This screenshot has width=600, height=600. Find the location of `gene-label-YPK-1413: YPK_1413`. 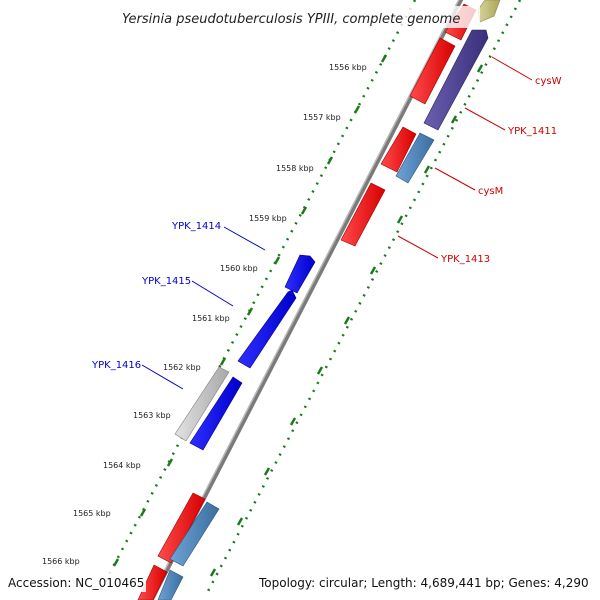

gene-label-YPK-1413: YPK_1413 is located at coordinates (465, 259).